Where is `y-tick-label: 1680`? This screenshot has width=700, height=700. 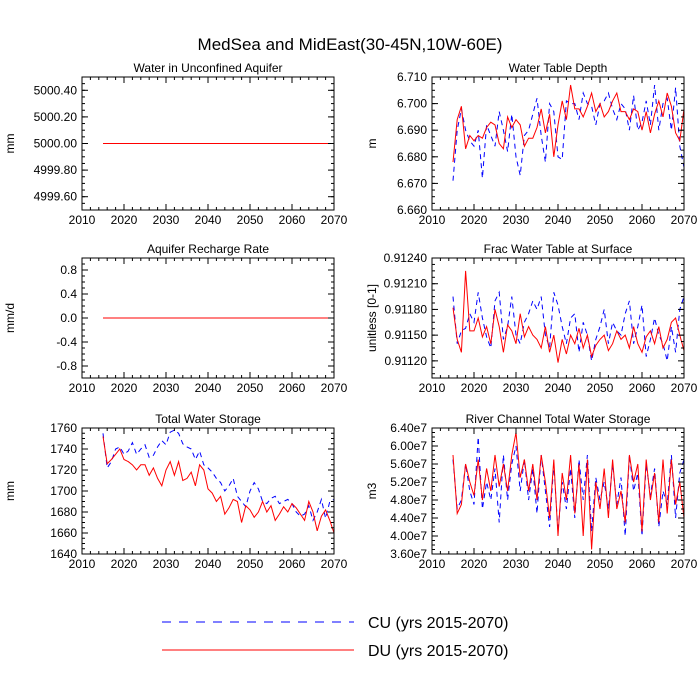 y-tick-label: 1680 is located at coordinates (63, 512).